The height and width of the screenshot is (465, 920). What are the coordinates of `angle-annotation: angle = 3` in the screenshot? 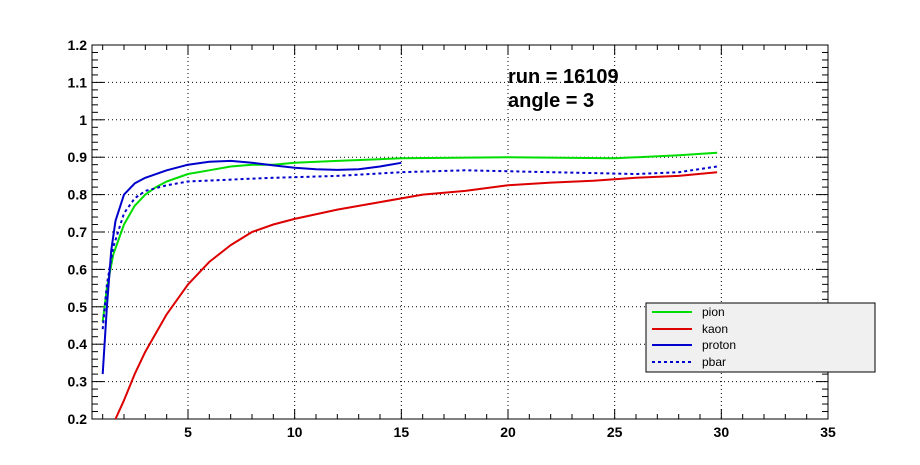 It's located at (551, 101).